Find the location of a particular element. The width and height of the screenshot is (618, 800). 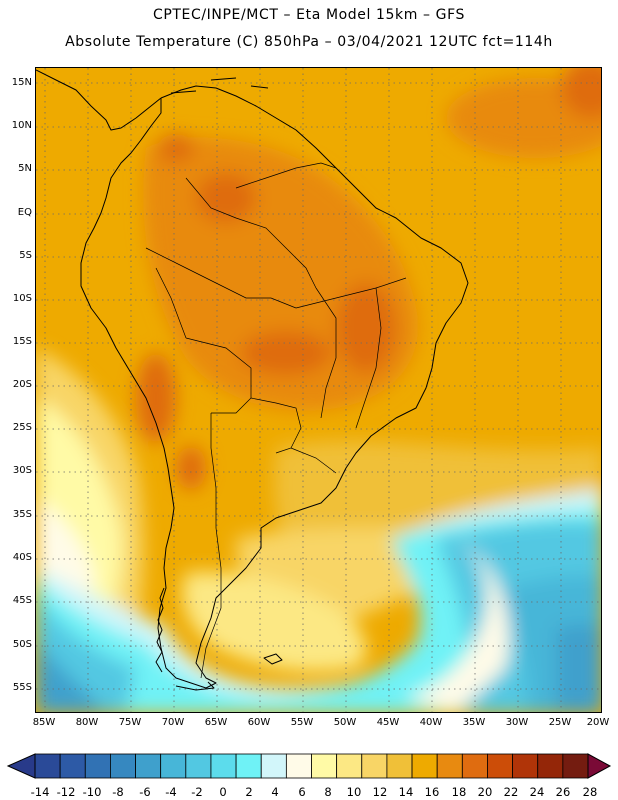

colorbar-label: 12 is located at coordinates (380, 792).